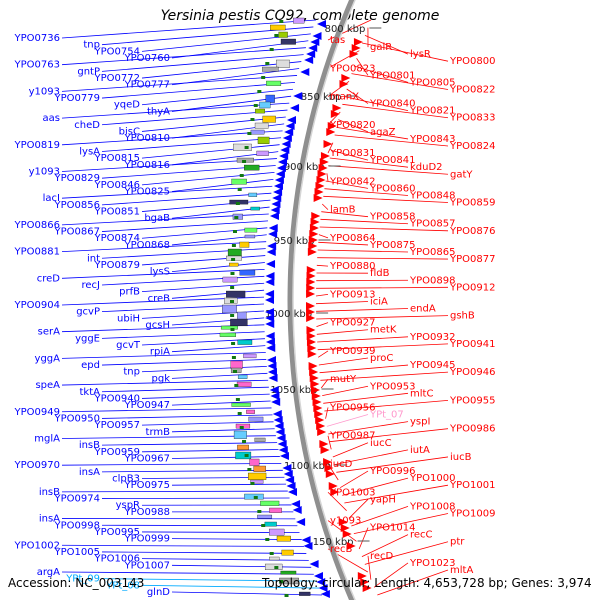  Describe the element at coordinates (352, 181) in the screenshot. I see `gene-label: YPO0842` at that location.